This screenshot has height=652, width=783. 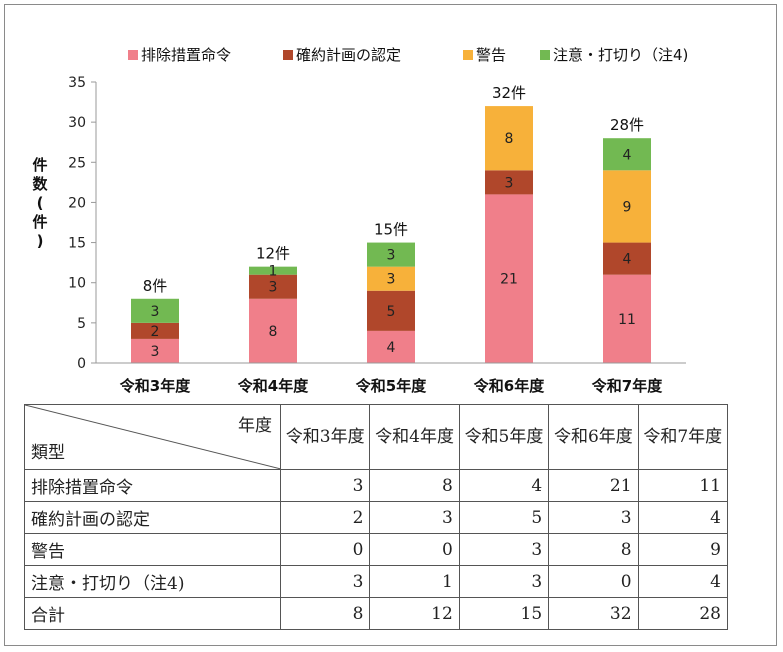 I want to click on data-label: 11, so click(x=627, y=320).